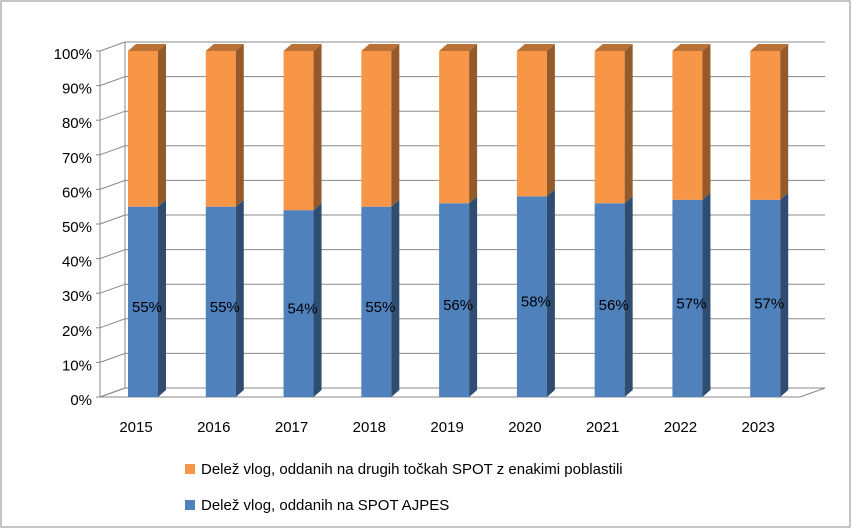 Image resolution: width=852 pixels, height=529 pixels. I want to click on x-tick-label: 2017, so click(291, 427).